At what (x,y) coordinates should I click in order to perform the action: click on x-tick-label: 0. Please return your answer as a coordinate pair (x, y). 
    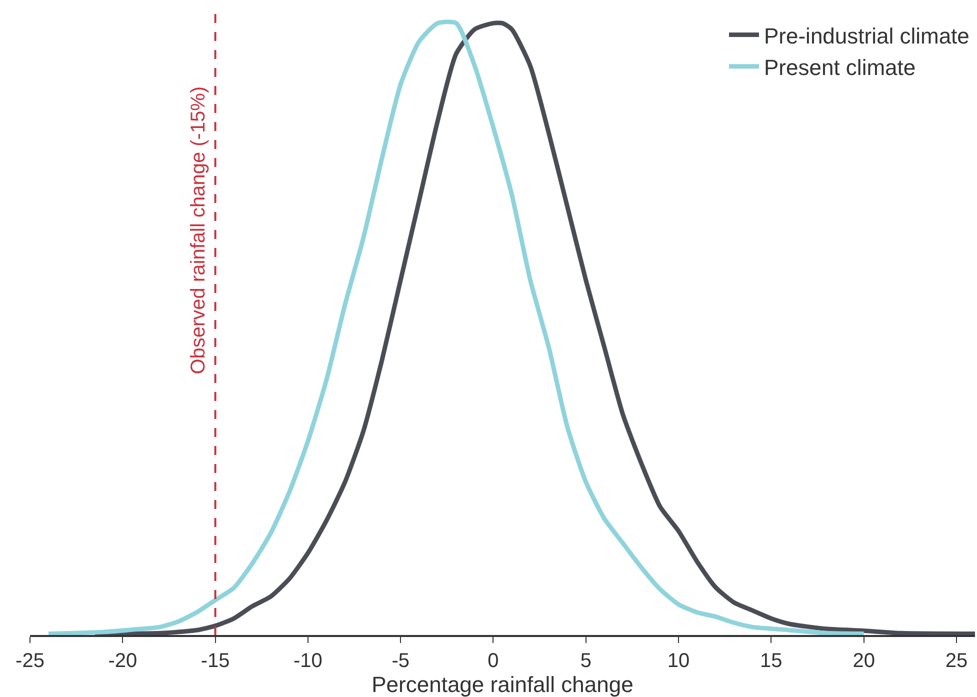
    Looking at the image, I should click on (493, 661).